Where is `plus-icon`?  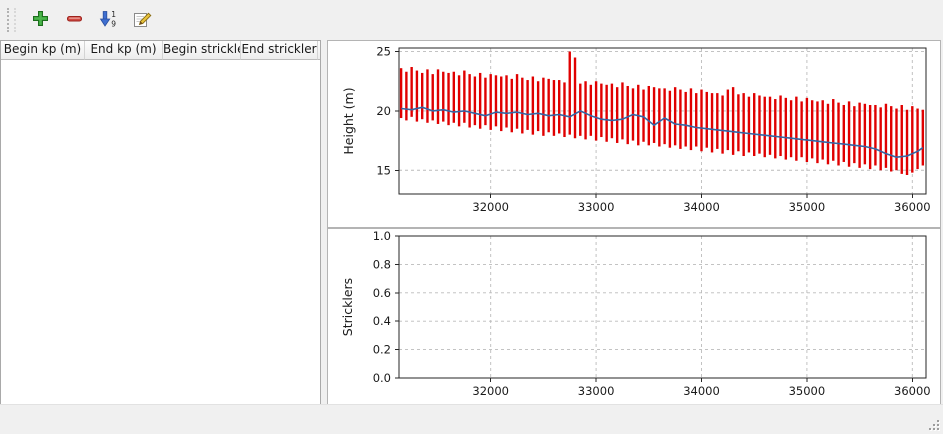
plus-icon is located at coordinates (40, 20).